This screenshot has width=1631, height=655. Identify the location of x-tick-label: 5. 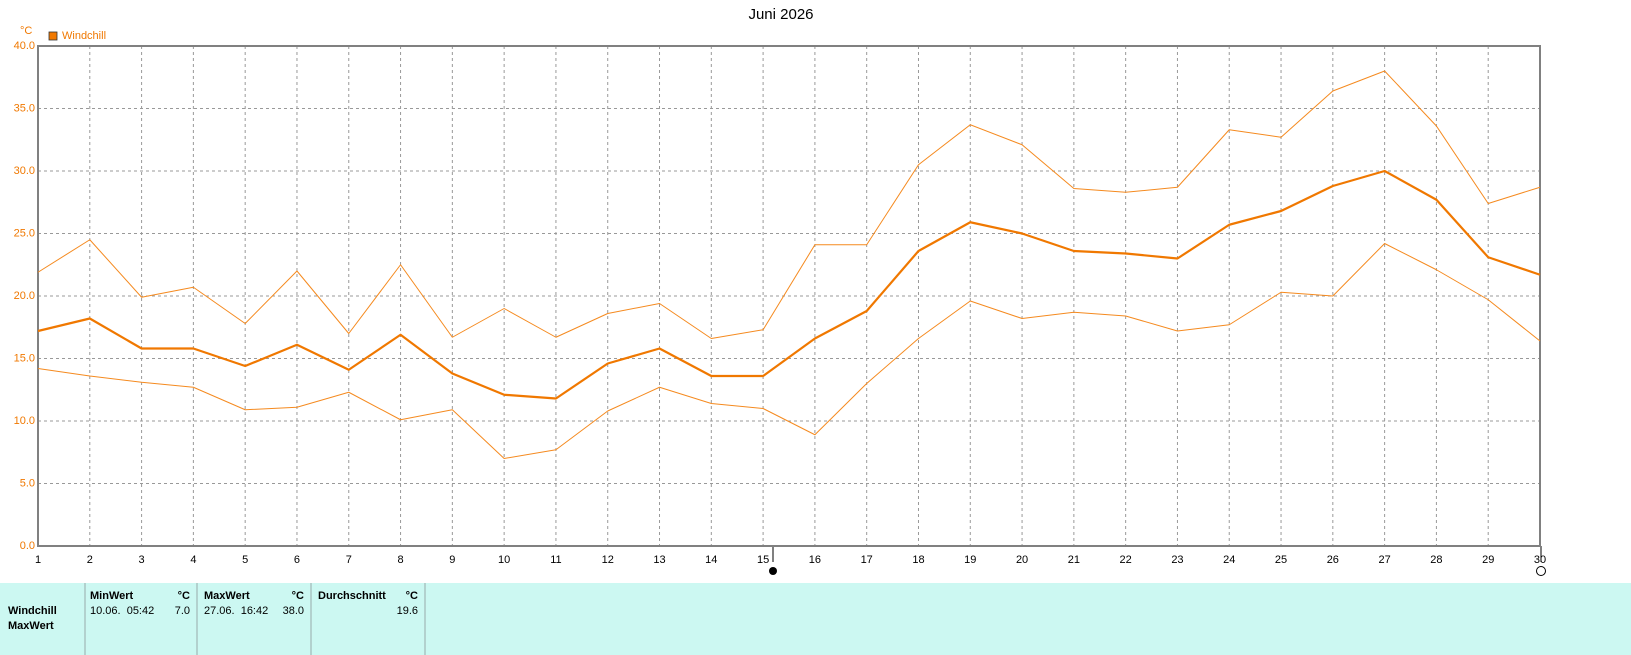
(245, 560).